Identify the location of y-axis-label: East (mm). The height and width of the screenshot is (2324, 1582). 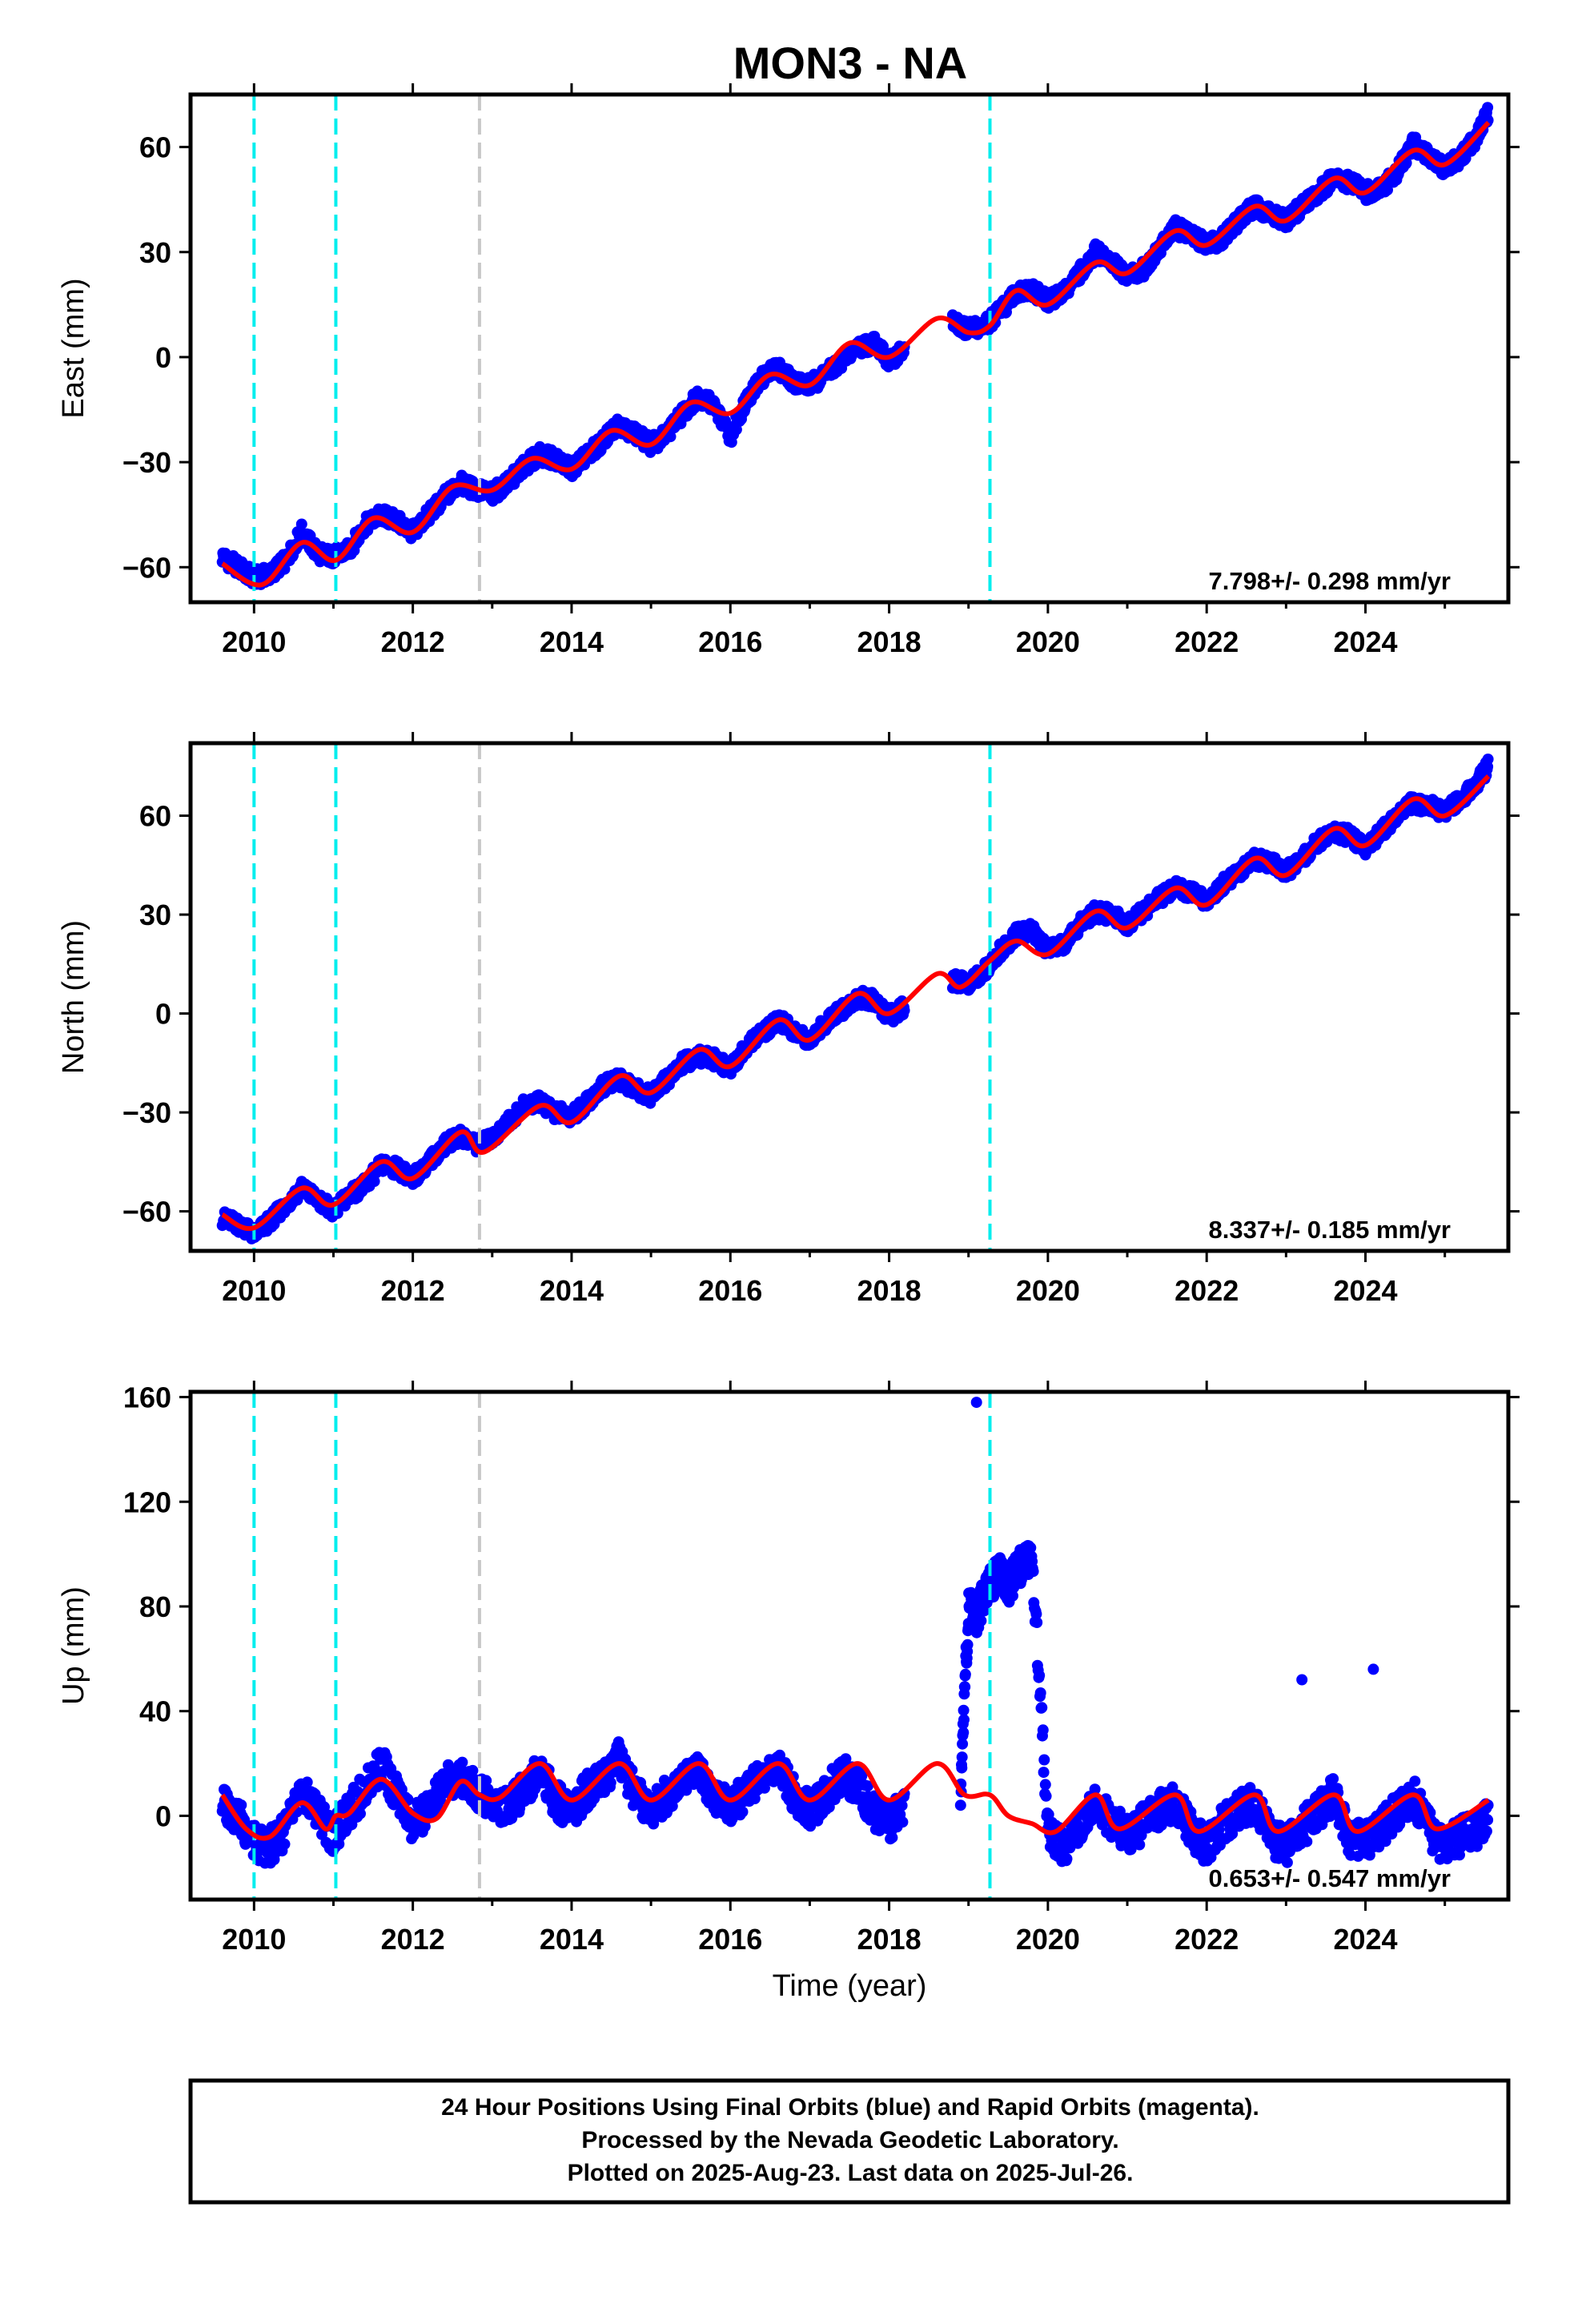
(74, 348).